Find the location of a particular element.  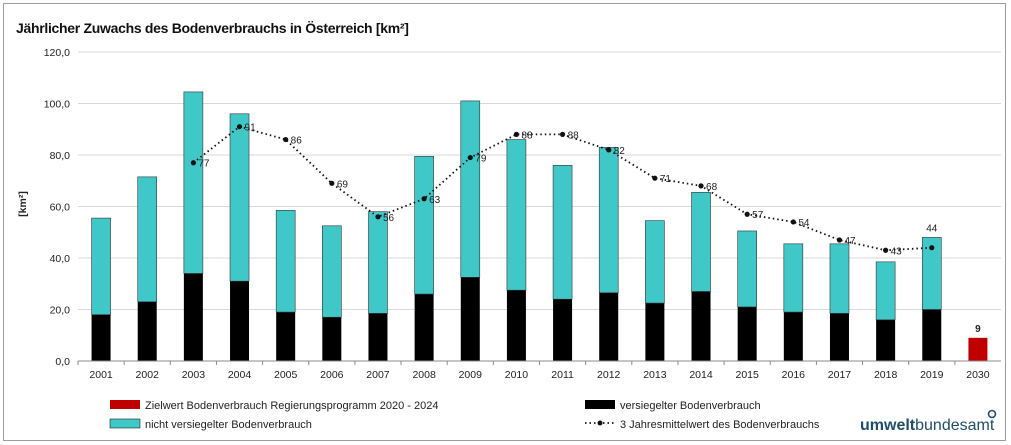

logo-ring-icon is located at coordinates (992, 414).